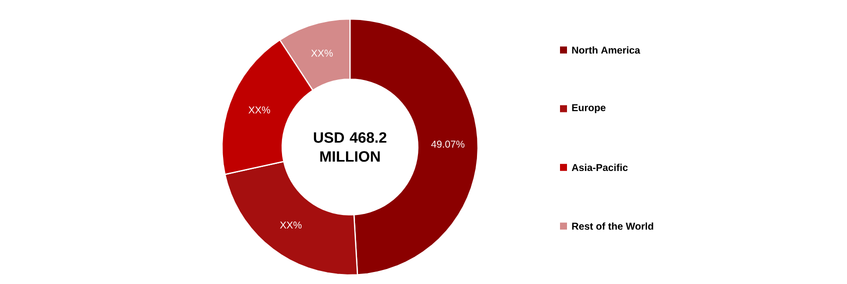 The image size is (847, 284). What do you see at coordinates (600, 168) in the screenshot?
I see `legend-label: Asia-Pacific` at bounding box center [600, 168].